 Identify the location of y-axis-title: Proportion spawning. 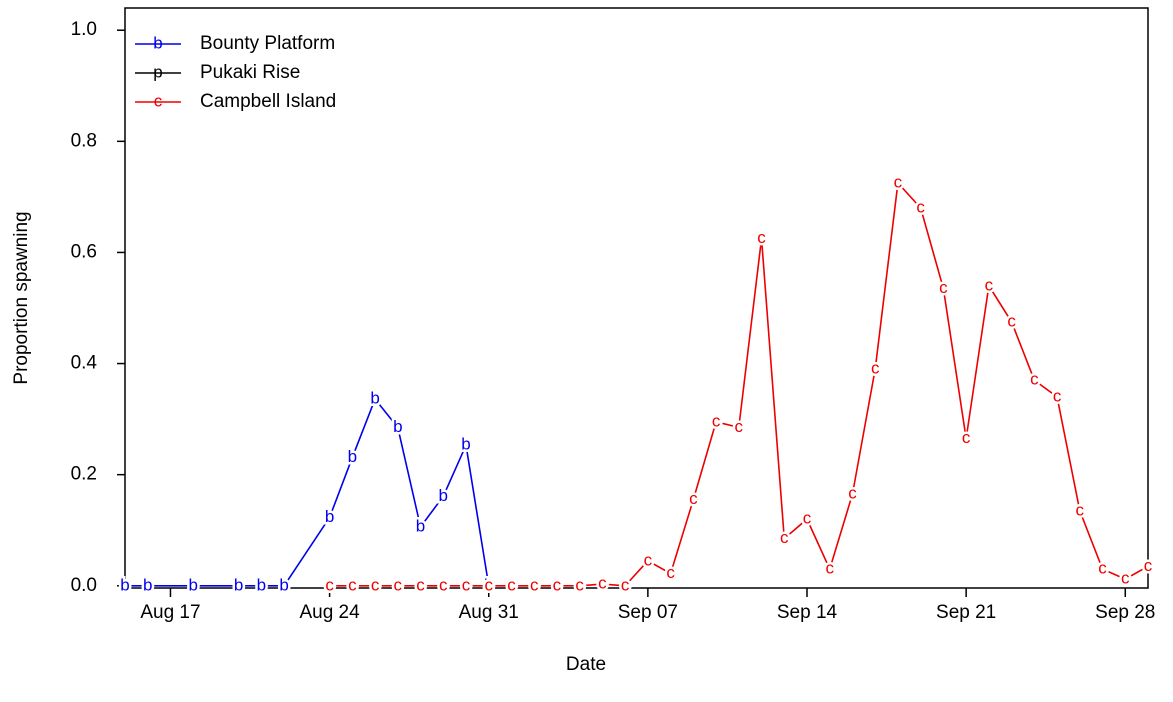
(21, 297).